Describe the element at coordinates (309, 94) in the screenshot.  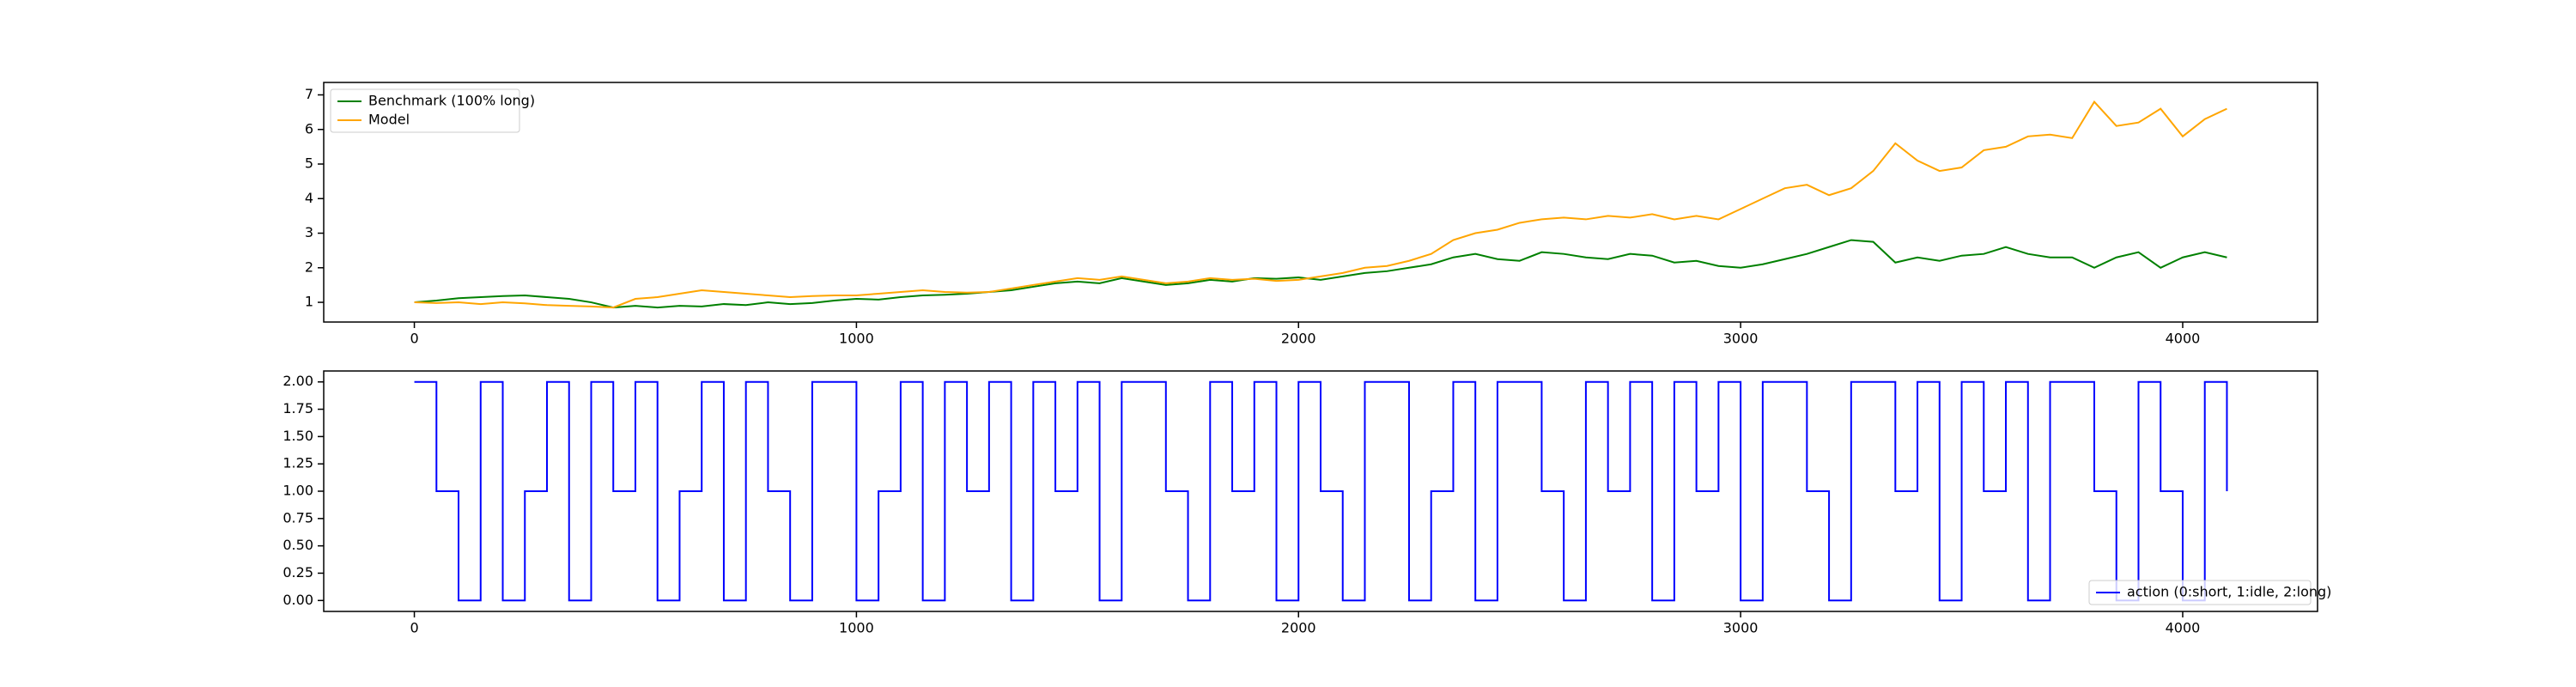
I see `y-tick-label: 7` at that location.